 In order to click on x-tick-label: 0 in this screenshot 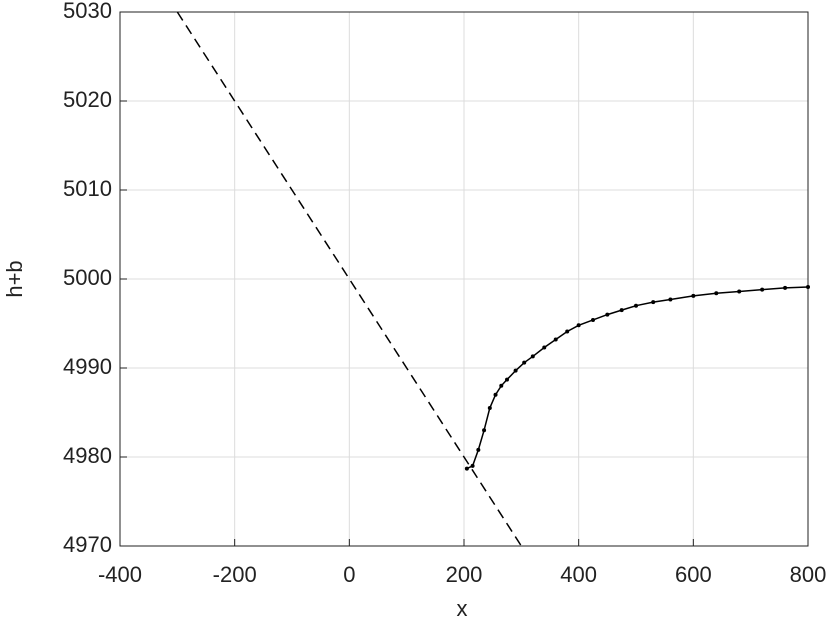, I will do `click(349, 574)`.